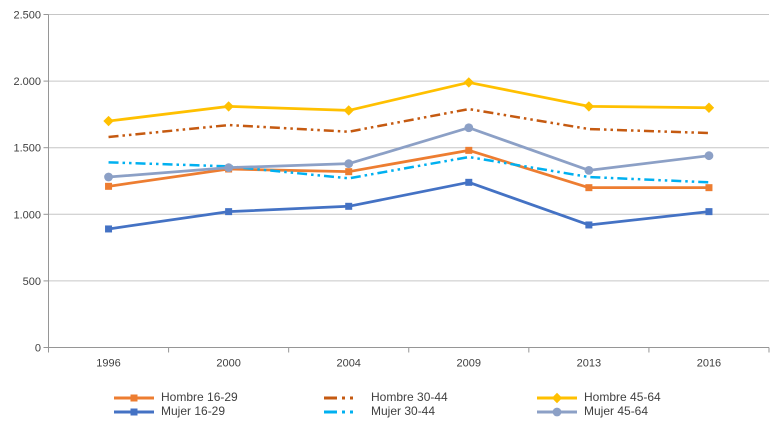  I want to click on svg-text: 2016, so click(709, 364).